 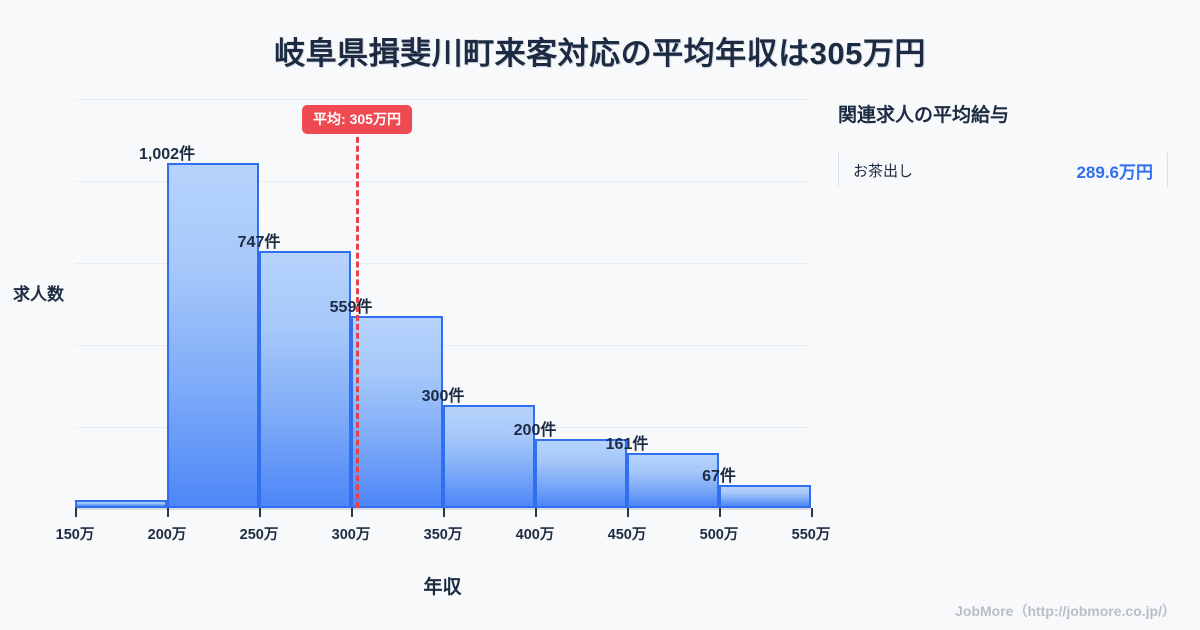 What do you see at coordinates (489, 456) in the screenshot?
I see `bar-350man` at bounding box center [489, 456].